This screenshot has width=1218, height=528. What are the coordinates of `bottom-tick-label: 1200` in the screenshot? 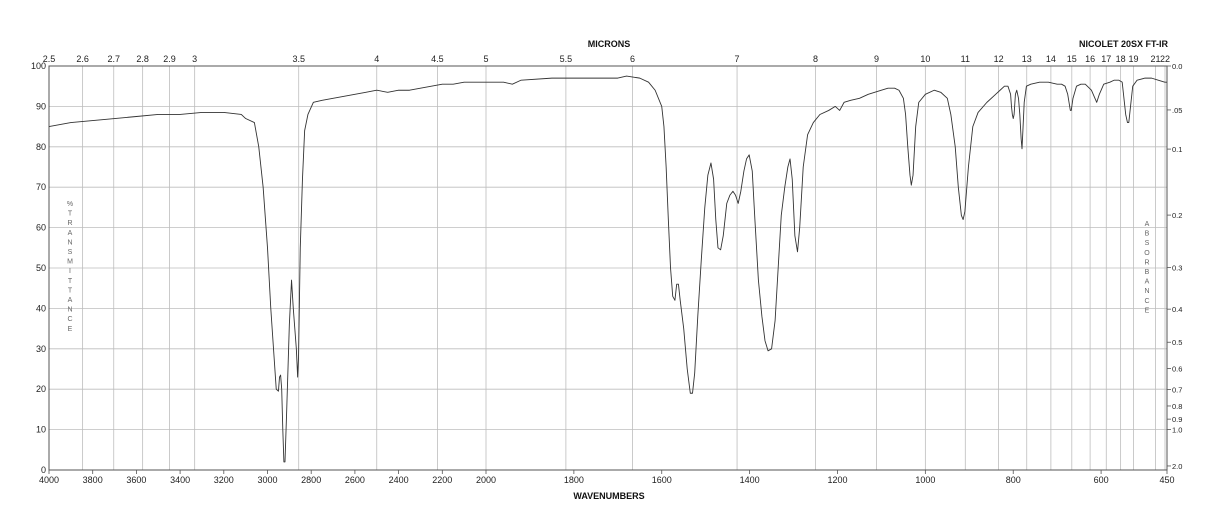 It's located at (837, 480).